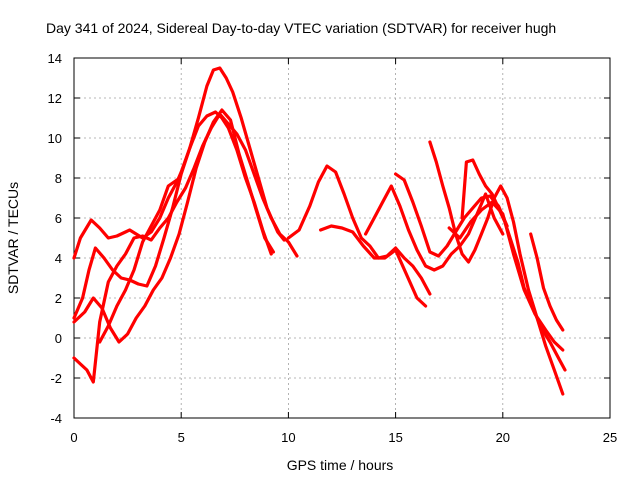 Image resolution: width=640 pixels, height=480 pixels. Describe the element at coordinates (55, 58) in the screenshot. I see `y-tick-label: 14` at that location.